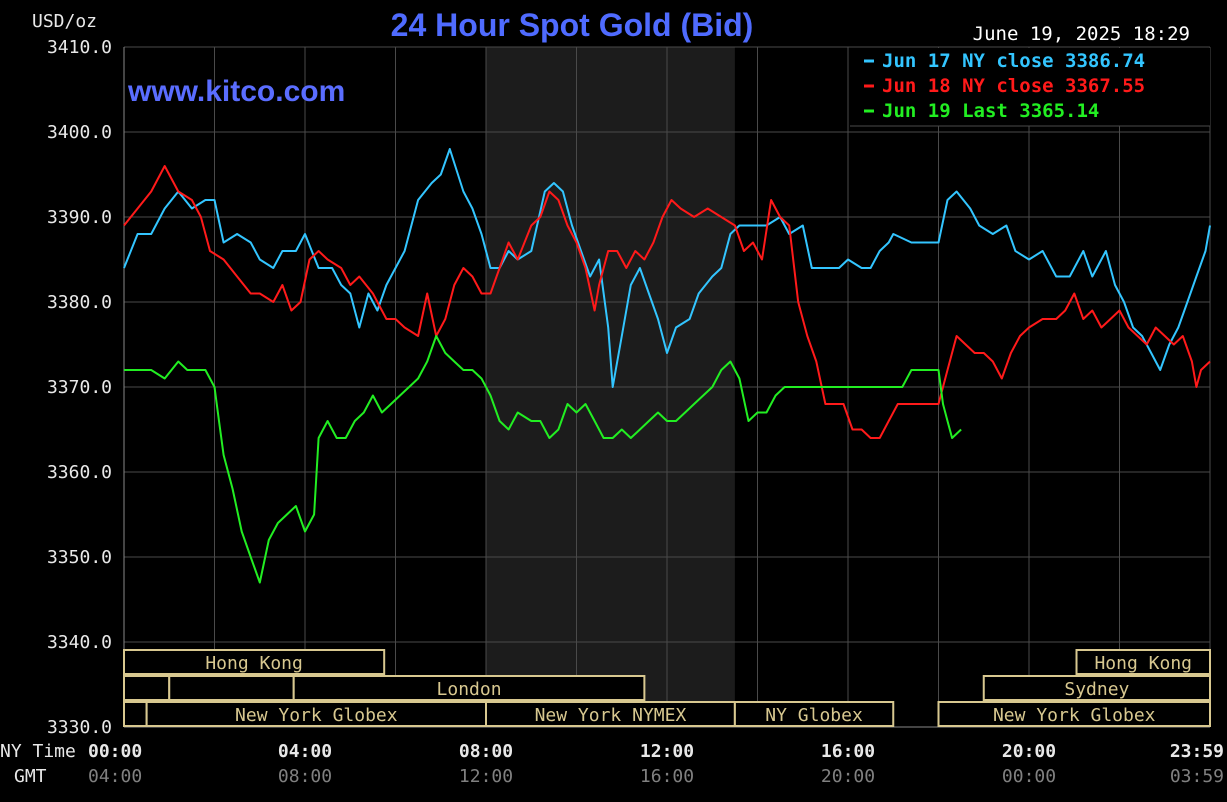 The image size is (1227, 802). What do you see at coordinates (115, 751) in the screenshot?
I see `x-tick-label-ny: 00:00` at bounding box center [115, 751].